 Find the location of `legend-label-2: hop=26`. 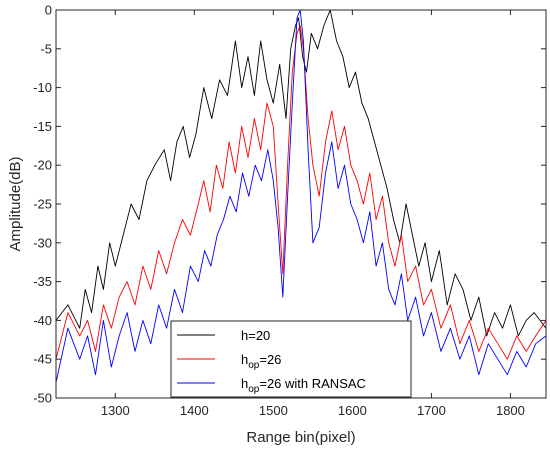

legend-label-2: hop=26 is located at coordinates (261, 361).